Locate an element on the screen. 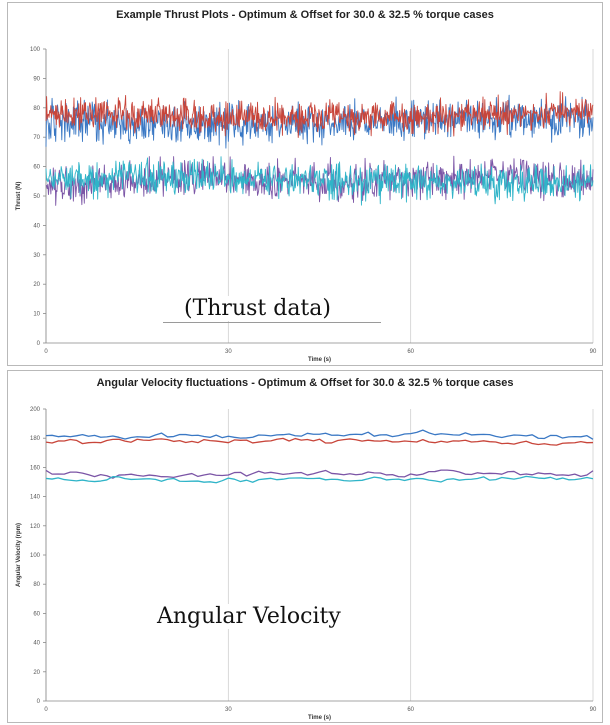 This screenshot has height=725, width=610. angular-y-tick-label-8: 160 is located at coordinates (35, 468).